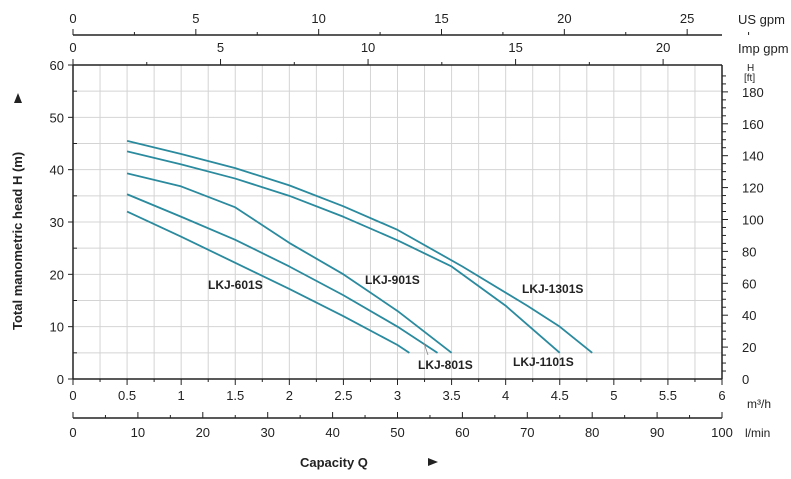 The height and width of the screenshot is (479, 791). Describe the element at coordinates (592, 432) in the screenshot. I see `lmin-tick-label: 80` at that location.